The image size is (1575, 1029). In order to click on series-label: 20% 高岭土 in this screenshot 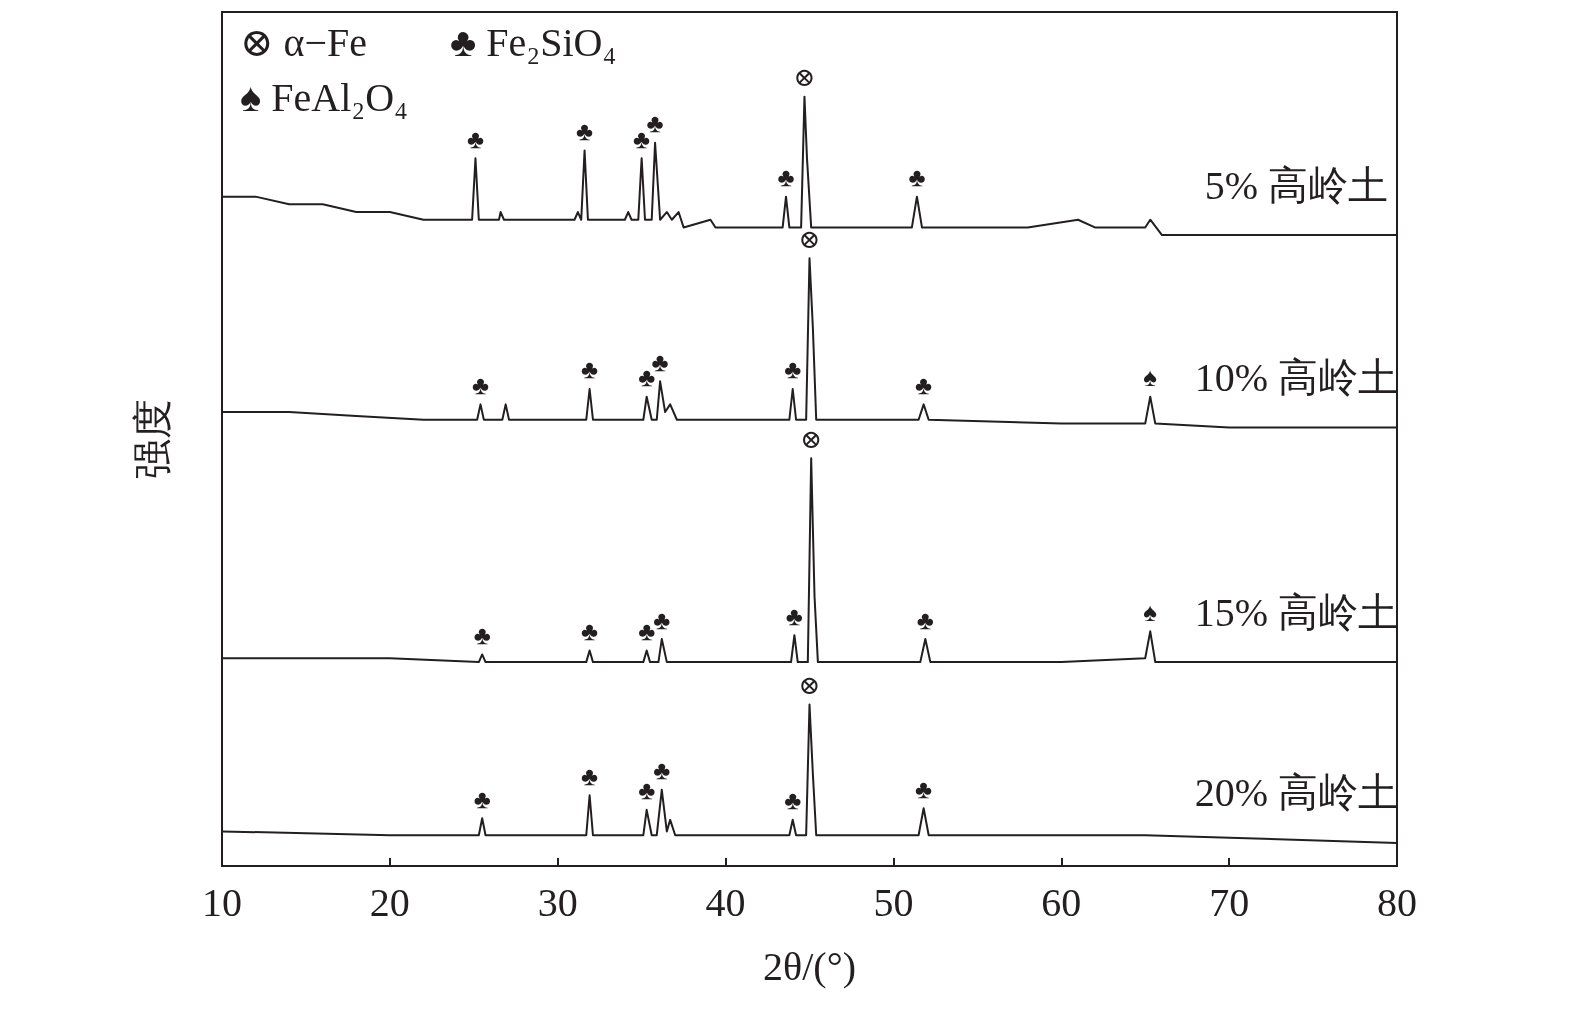, I will do `click(1296, 793)`.